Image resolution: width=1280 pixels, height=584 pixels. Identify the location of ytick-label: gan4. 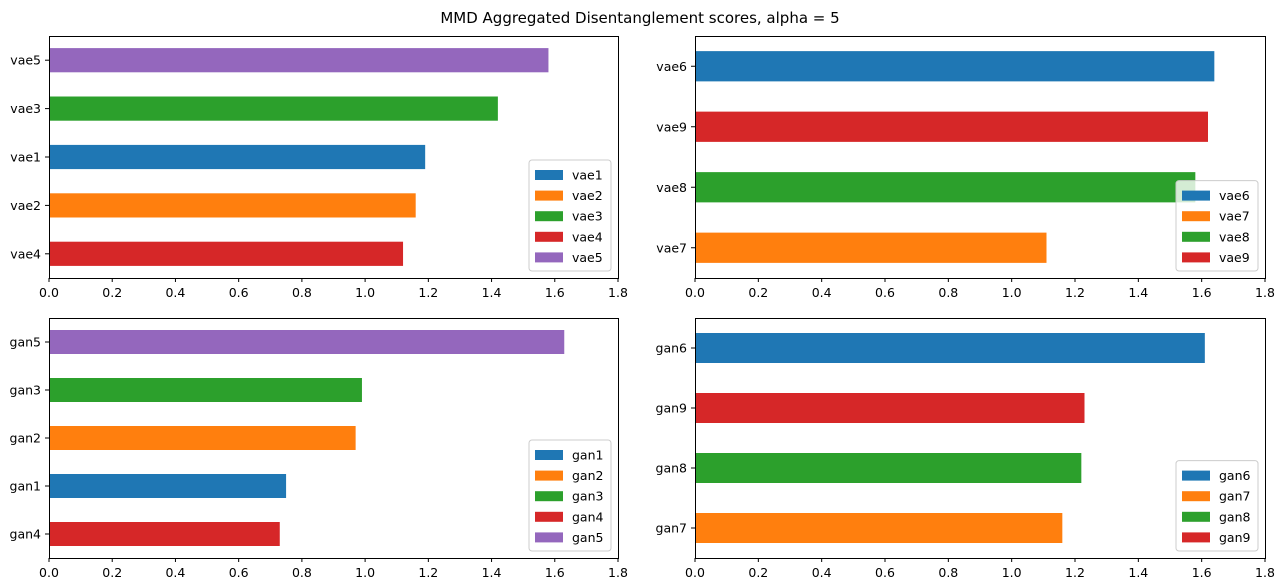
(26, 534).